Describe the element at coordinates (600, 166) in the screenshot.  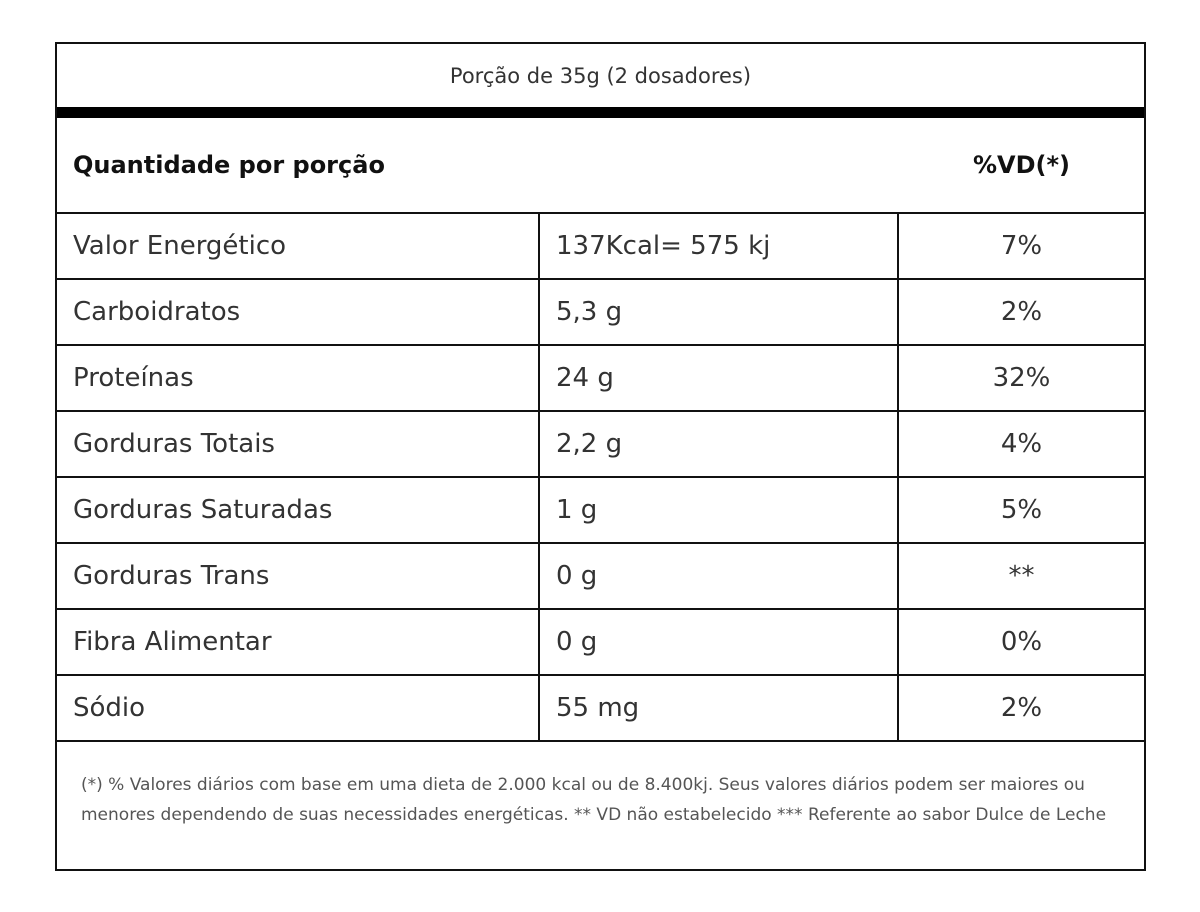
I see `table-header: Quantidade por porção %VD(*)` at that location.